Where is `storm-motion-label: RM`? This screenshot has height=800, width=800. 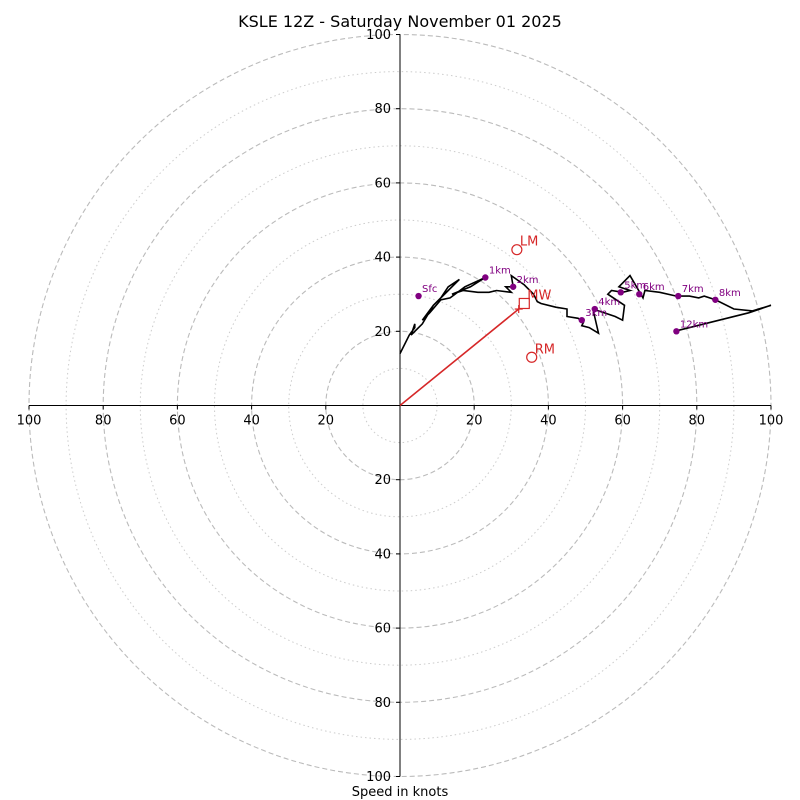 storm-motion-label: RM is located at coordinates (545, 349).